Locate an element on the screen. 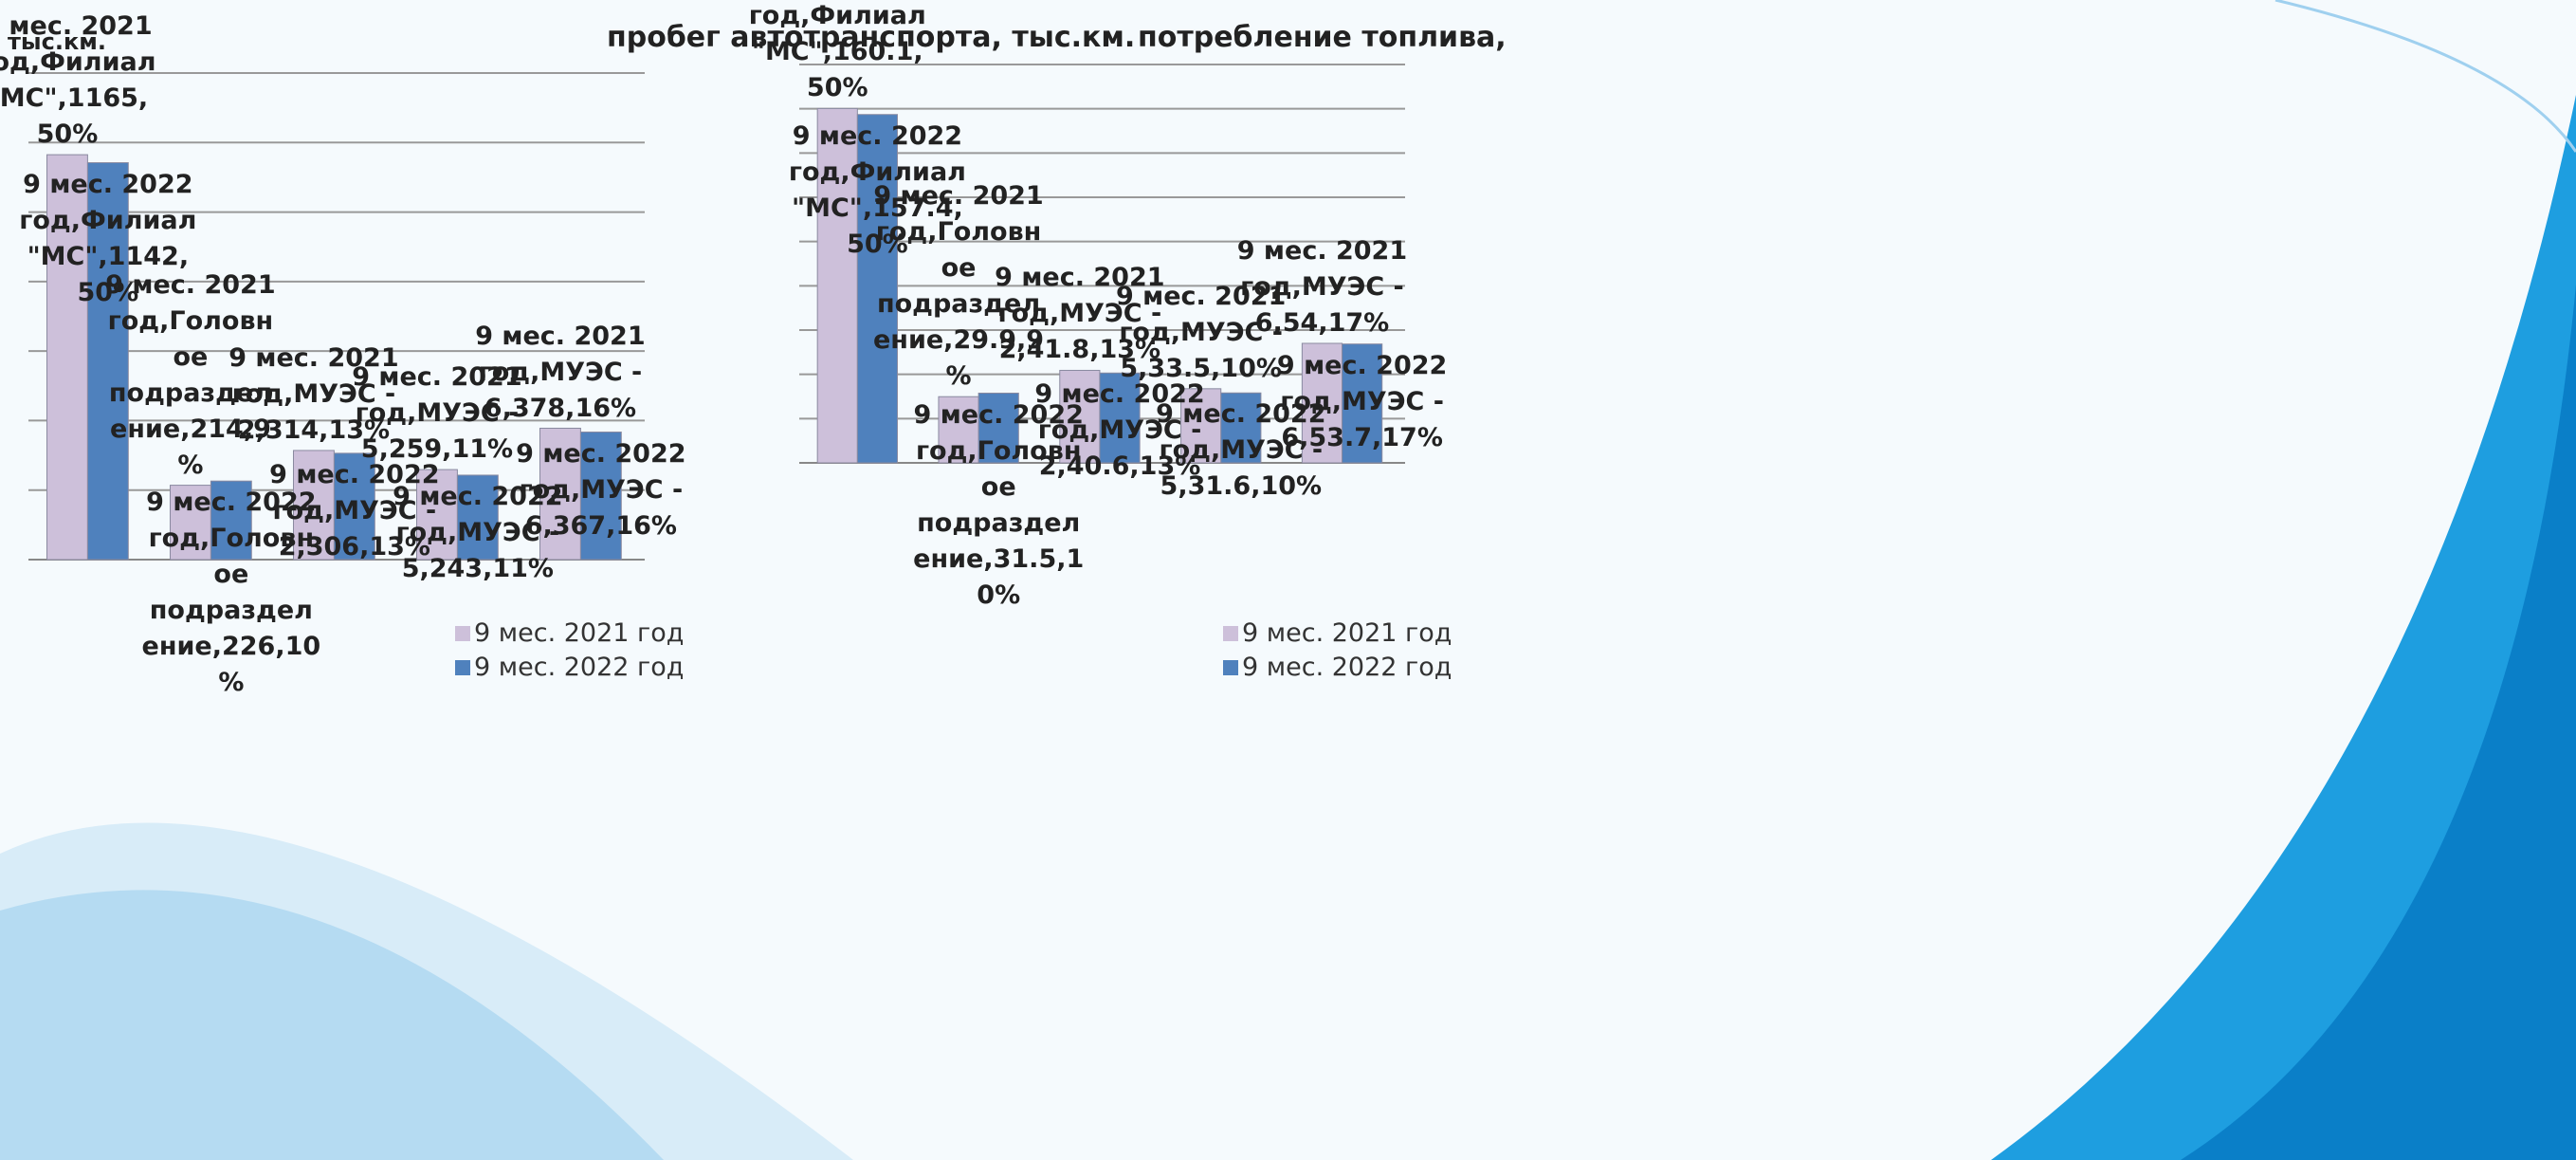 This screenshot has width=2576, height=1160. data-label: 9 мес. 2022 год,МУЭС - 6,53.7,17% is located at coordinates (1362, 401).